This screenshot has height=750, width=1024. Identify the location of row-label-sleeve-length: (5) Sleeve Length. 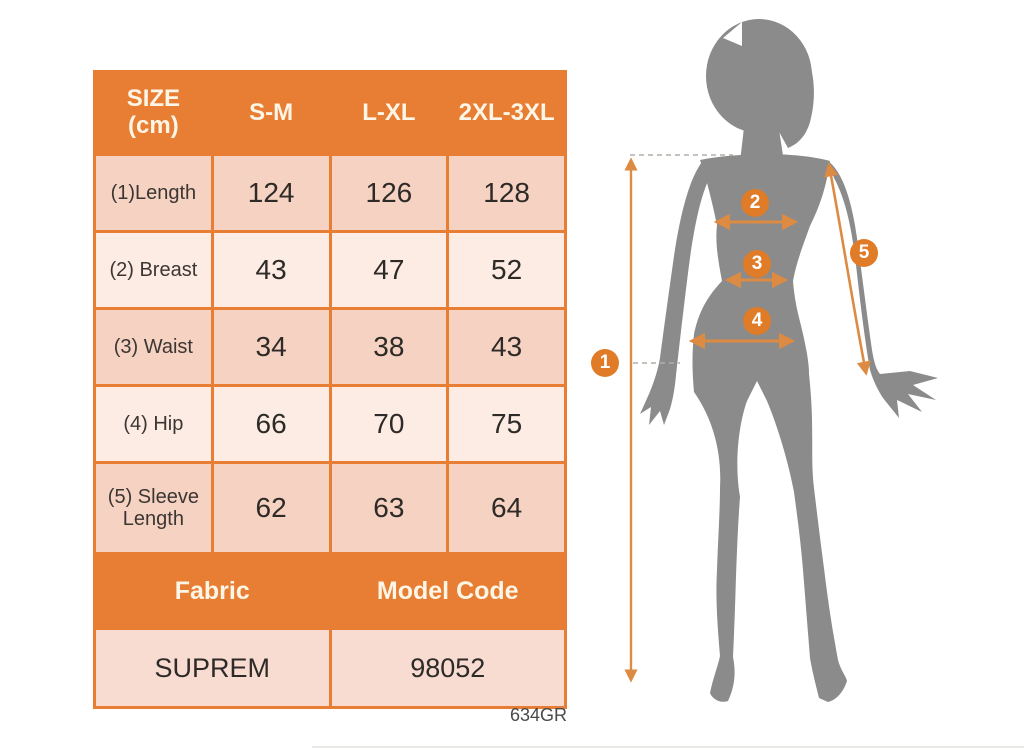
(153, 508).